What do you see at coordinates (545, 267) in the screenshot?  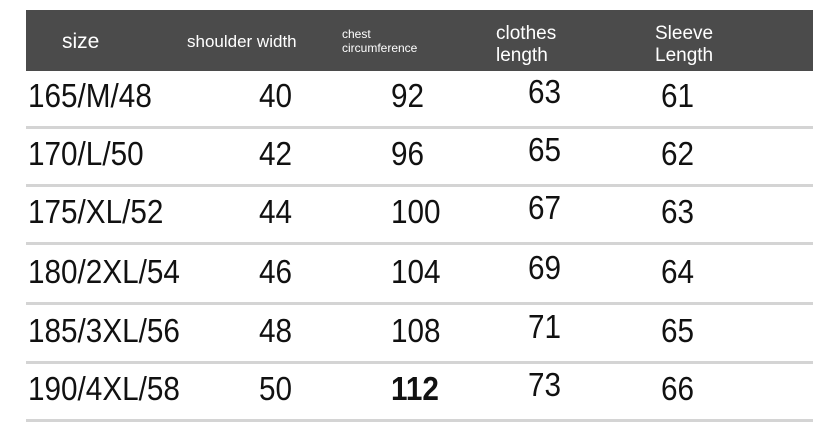 I see `table-cell: 69` at bounding box center [545, 267].